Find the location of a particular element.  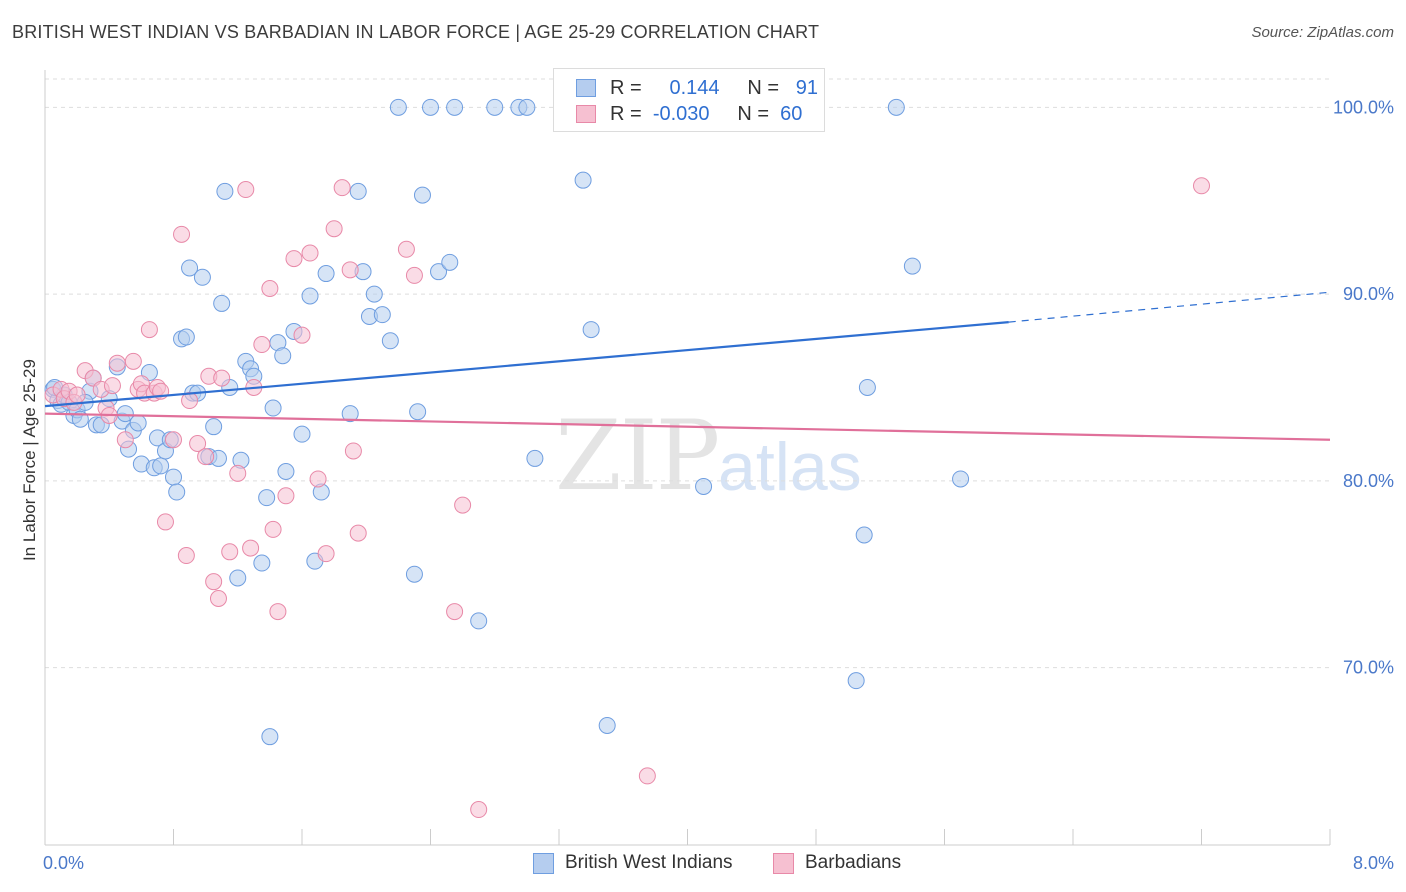

stats-legend: R = 0.144 N = 91 R = -0.030 N = 60 is located at coordinates (689, 100).